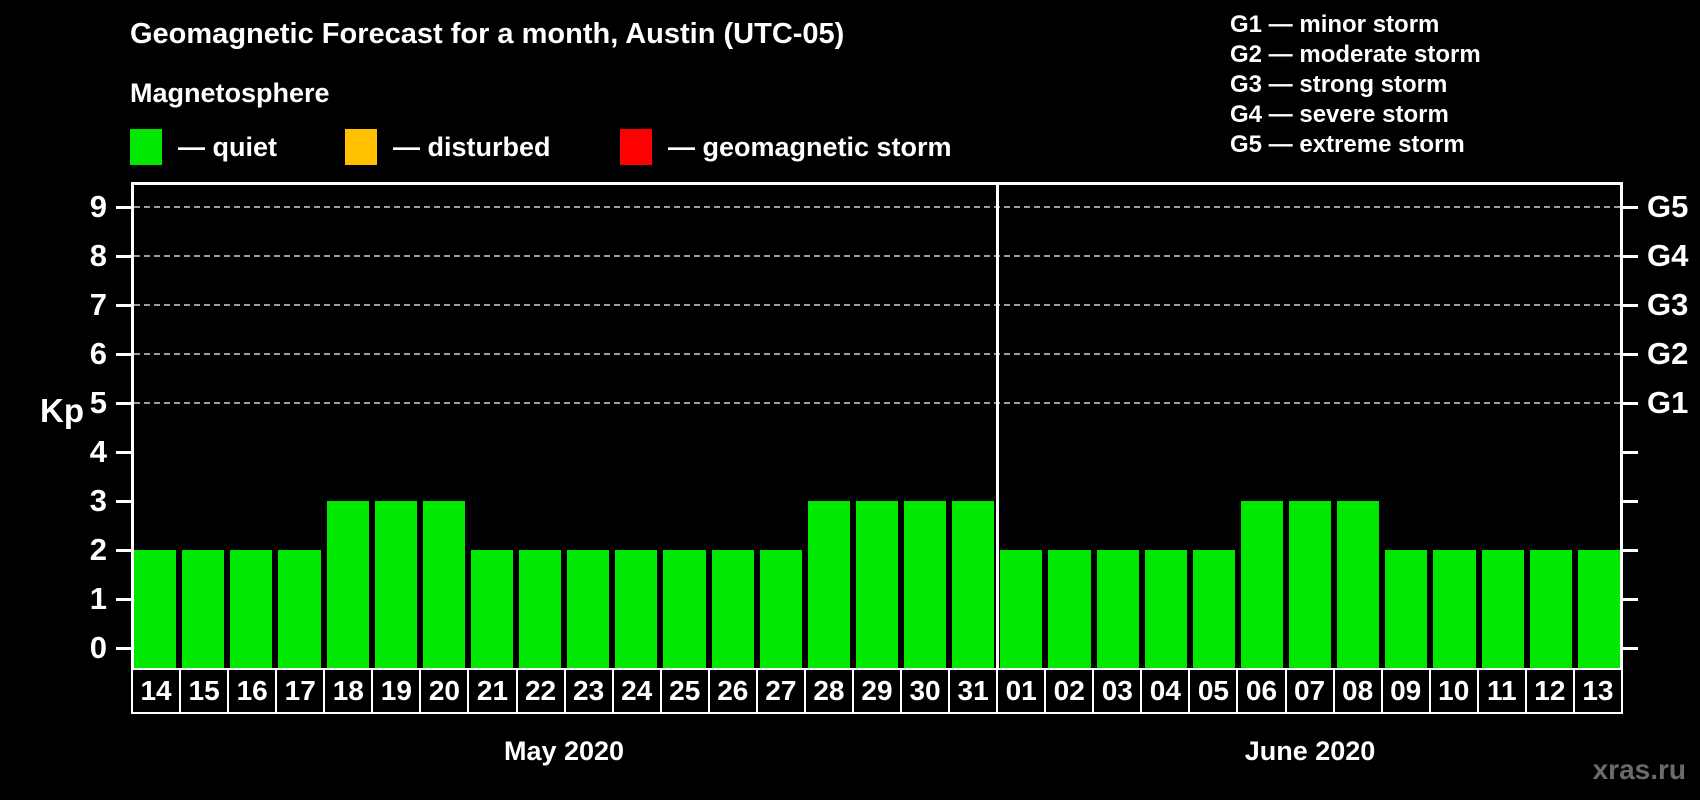 The height and width of the screenshot is (800, 1700). What do you see at coordinates (1339, 84) in the screenshot?
I see `g3-legend-line: G3 — strong storm` at bounding box center [1339, 84].